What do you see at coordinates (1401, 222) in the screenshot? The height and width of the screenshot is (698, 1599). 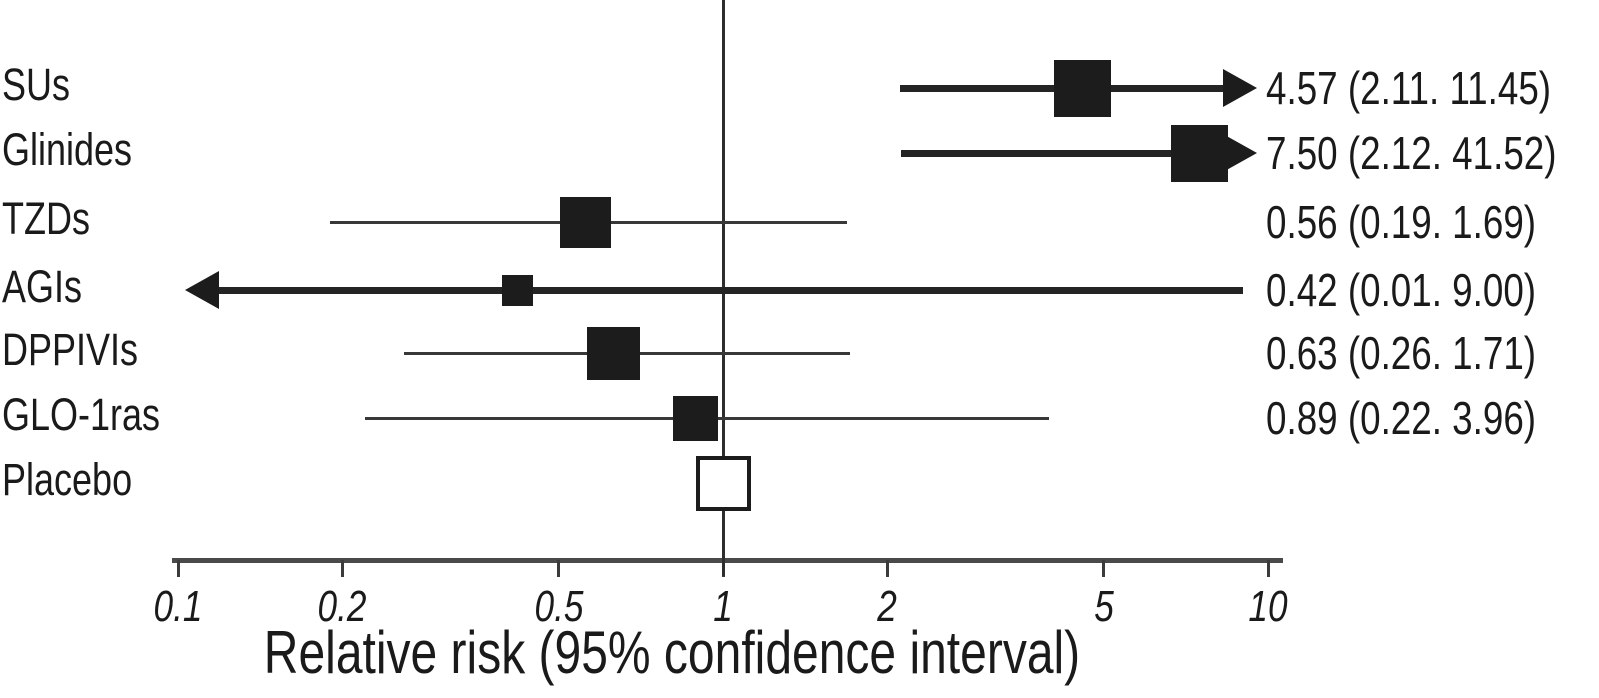 I see `estimate-value-tzds: 0.56 (0.19. 1.69)` at bounding box center [1401, 222].